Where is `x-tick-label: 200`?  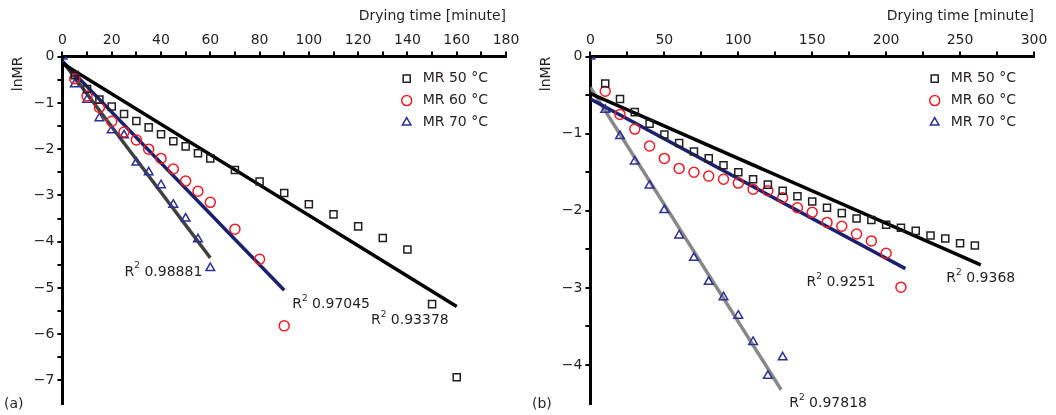
x-tick-label: 200 is located at coordinates (886, 38).